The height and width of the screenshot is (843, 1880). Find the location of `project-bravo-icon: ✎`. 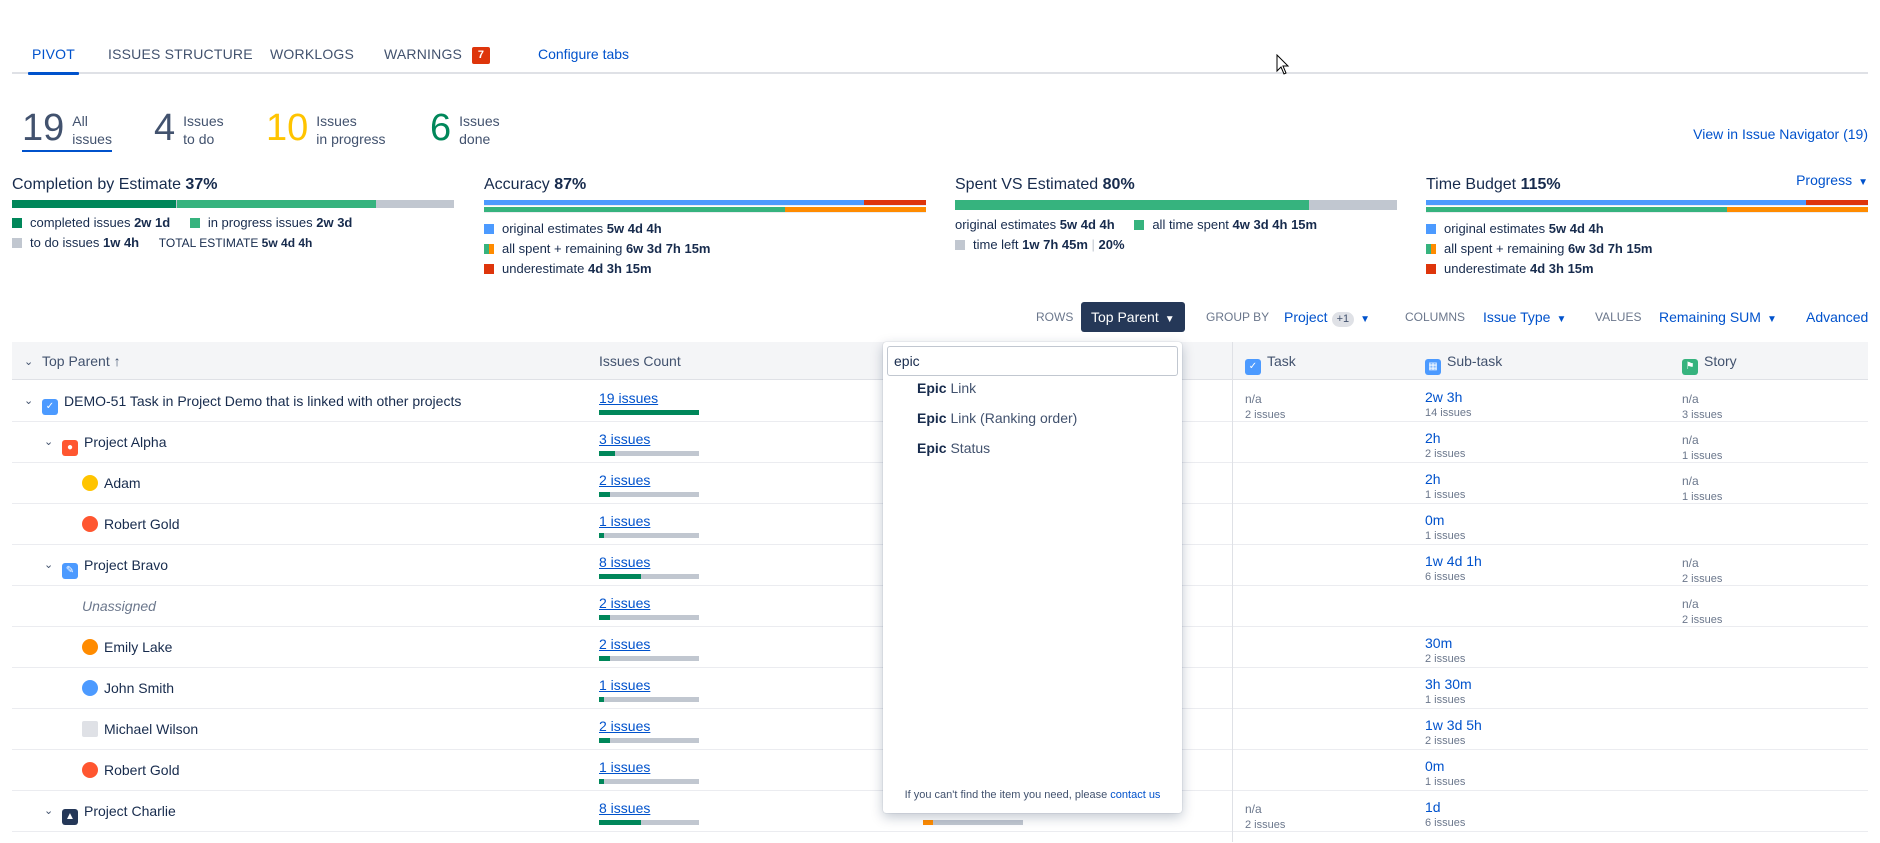

project-bravo-icon: ✎ is located at coordinates (70, 571).